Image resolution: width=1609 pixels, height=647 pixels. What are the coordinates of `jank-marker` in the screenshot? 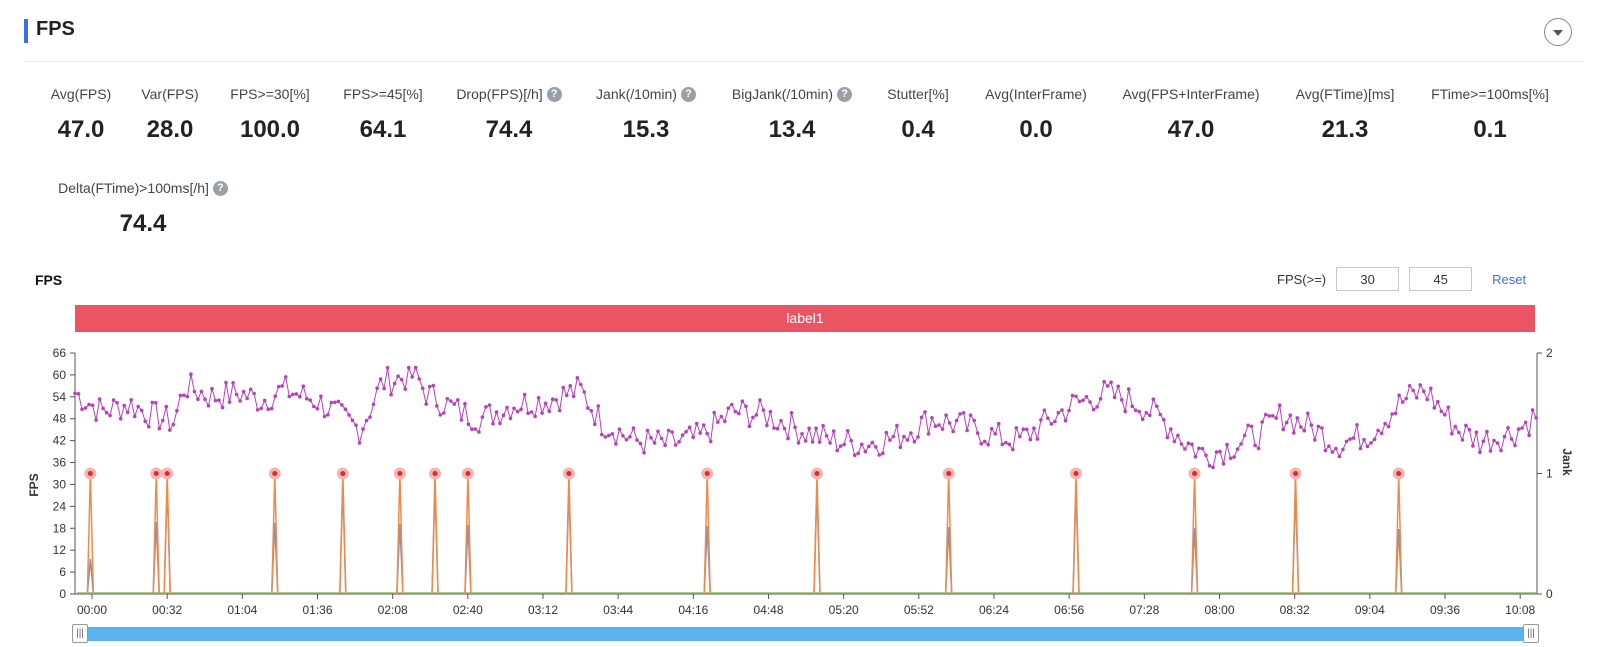 It's located at (167, 473).